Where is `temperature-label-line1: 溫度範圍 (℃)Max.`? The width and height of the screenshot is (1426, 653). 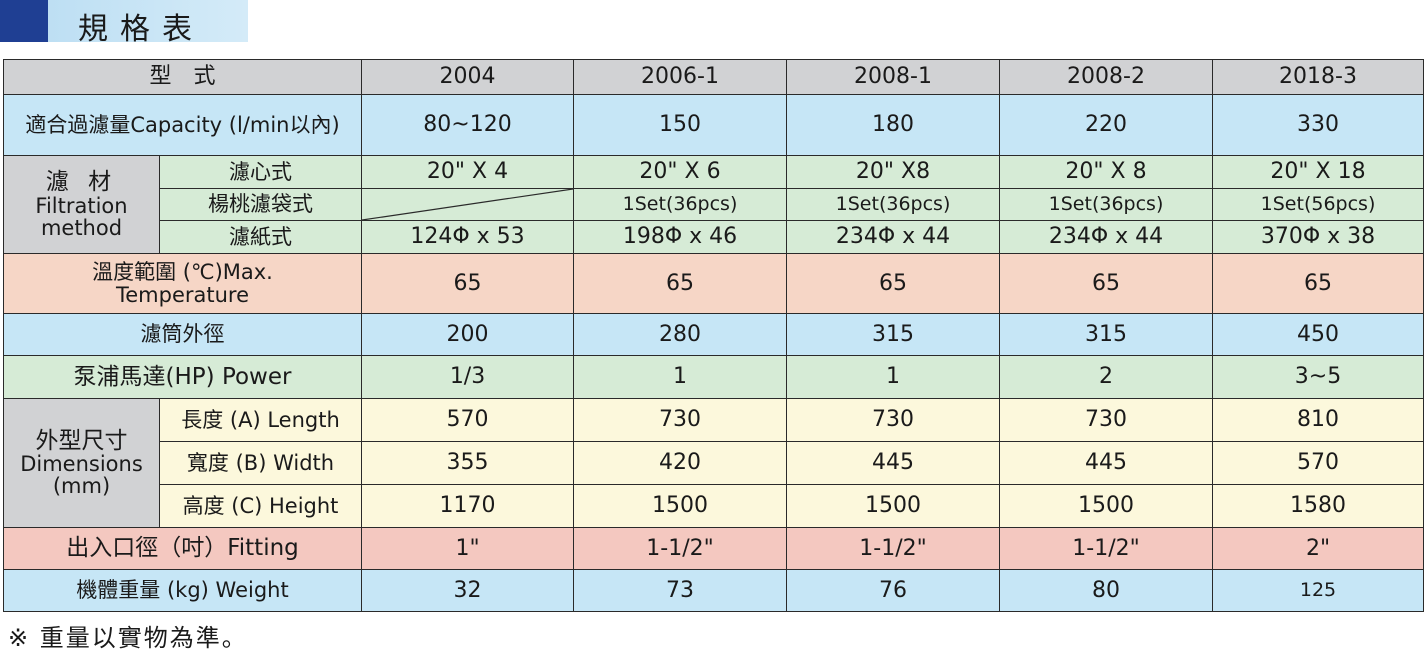
temperature-label-line1: 溫度範圍 (℃)Max. is located at coordinates (182, 272).